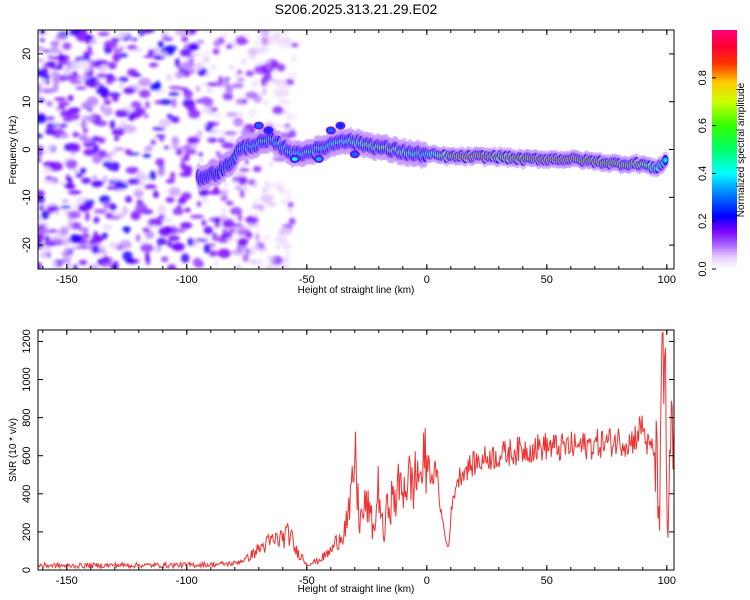 The width and height of the screenshot is (750, 600). What do you see at coordinates (67, 581) in the screenshot?
I see `snr-x-tick-label: -150` at bounding box center [67, 581].